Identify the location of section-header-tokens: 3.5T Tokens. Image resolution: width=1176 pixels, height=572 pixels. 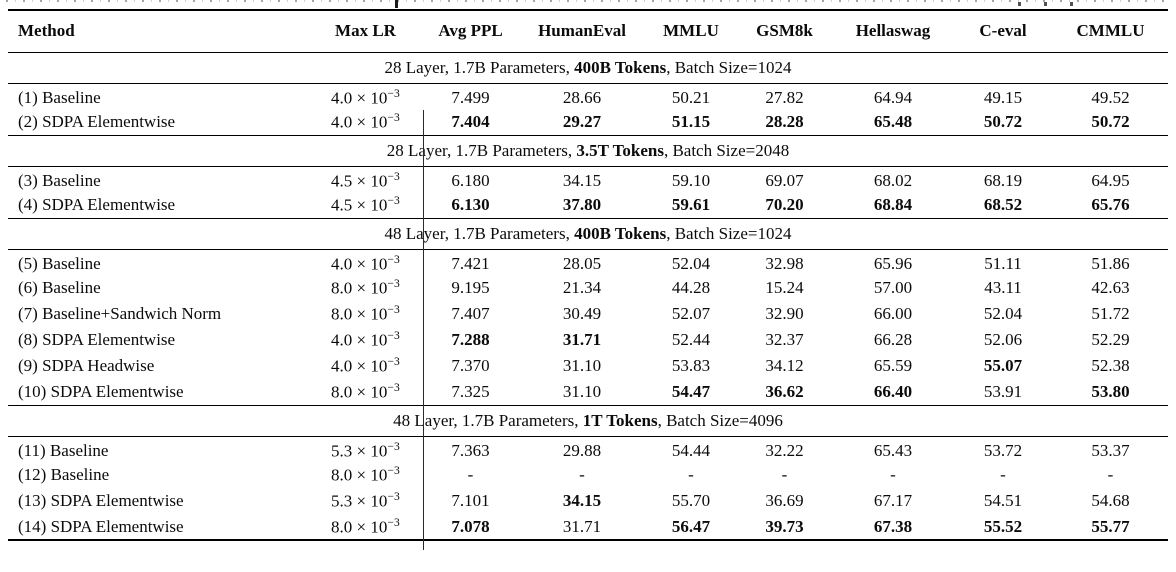
(620, 150).